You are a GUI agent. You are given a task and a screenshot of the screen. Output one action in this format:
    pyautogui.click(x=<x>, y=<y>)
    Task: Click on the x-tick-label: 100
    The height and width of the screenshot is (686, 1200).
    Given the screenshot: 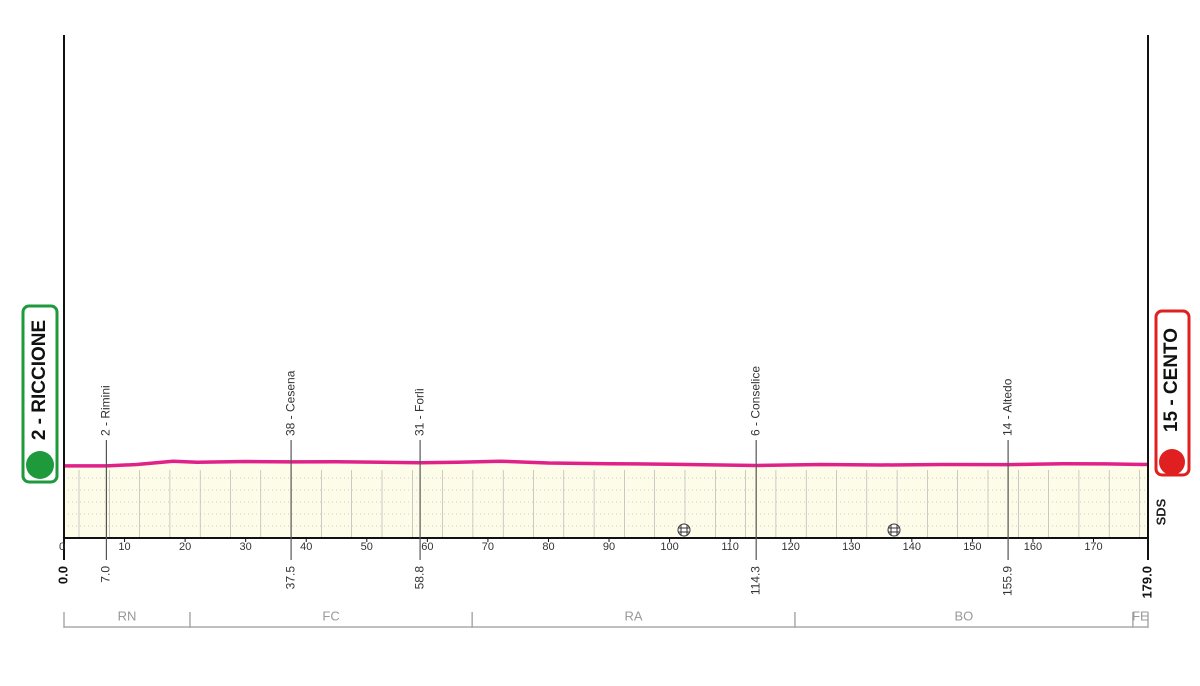 What is the action you would take?
    pyautogui.click(x=669, y=547)
    